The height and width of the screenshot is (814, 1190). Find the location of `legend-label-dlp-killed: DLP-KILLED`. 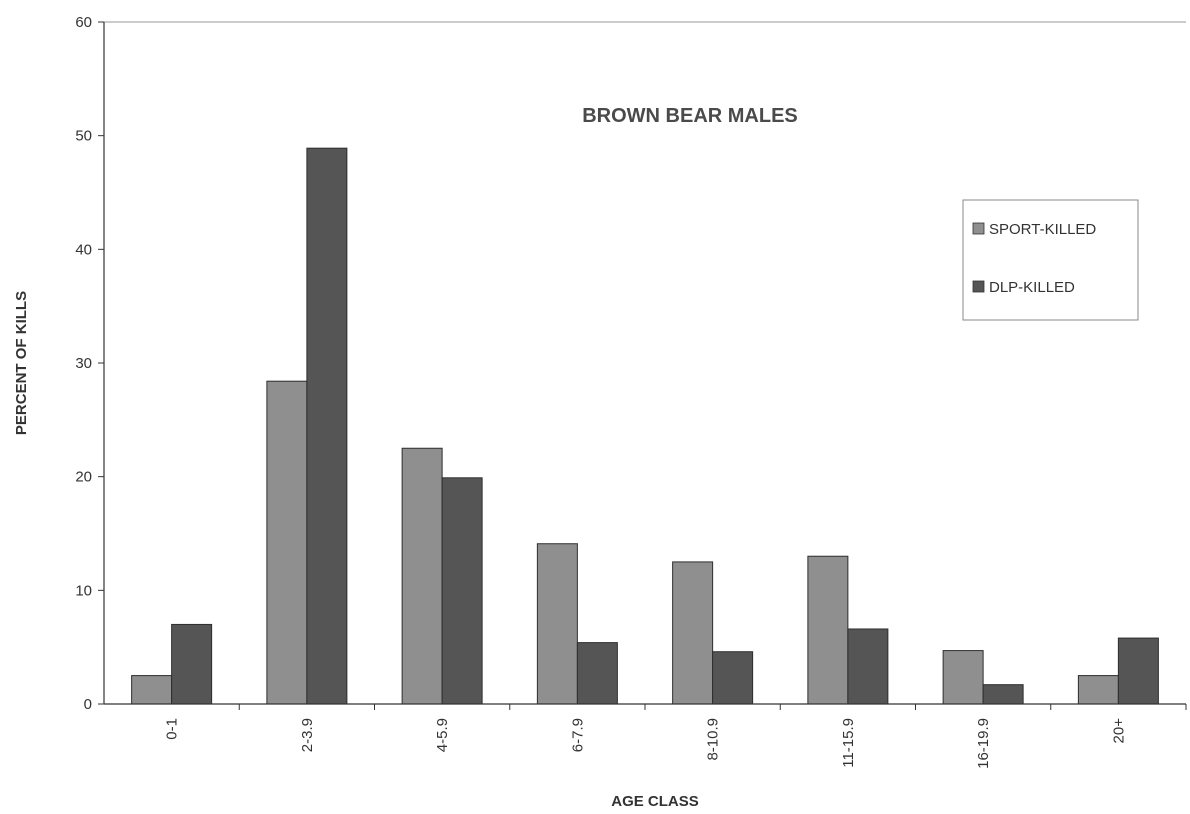

legend-label-dlp-killed: DLP-KILLED is located at coordinates (1032, 287).